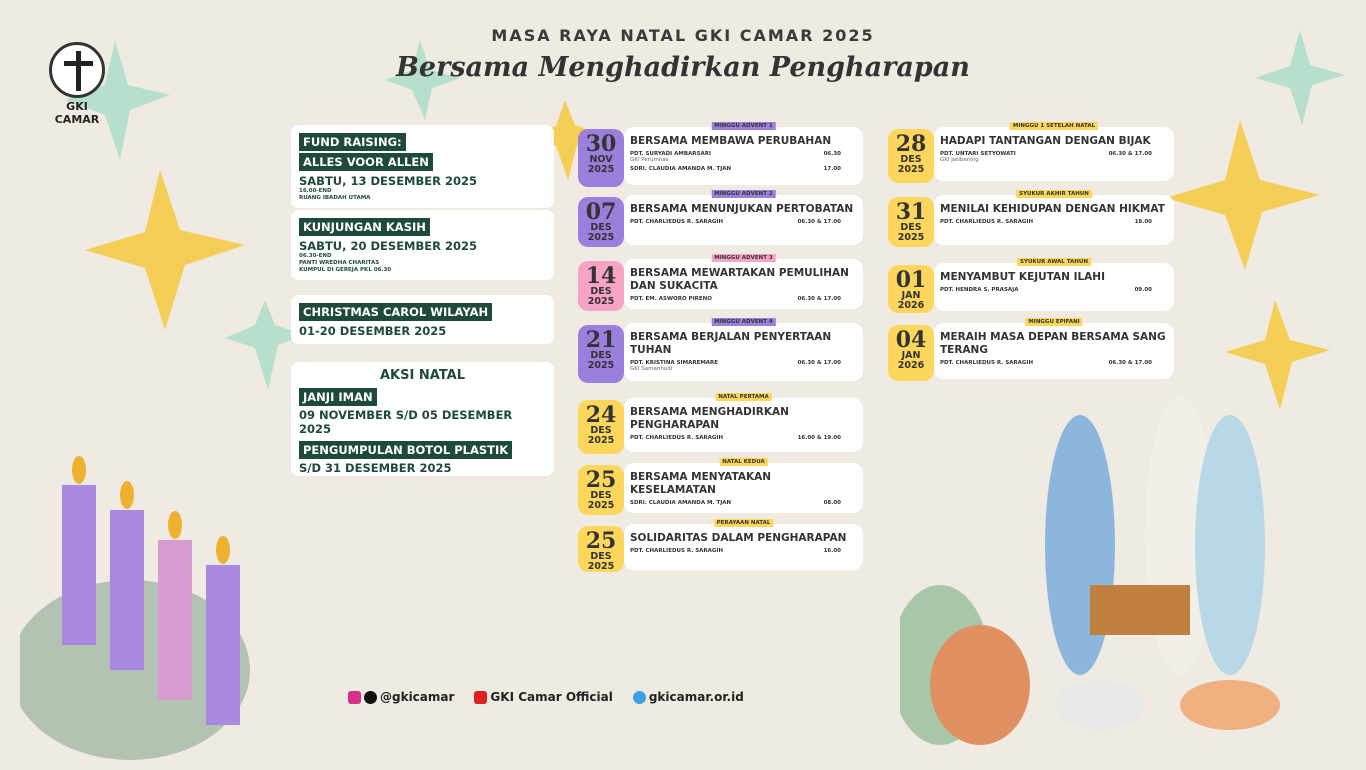 The image size is (1366, 770). What do you see at coordinates (364, 227) in the screenshot?
I see `event-title: KUNJUNGAN KASIH` at bounding box center [364, 227].